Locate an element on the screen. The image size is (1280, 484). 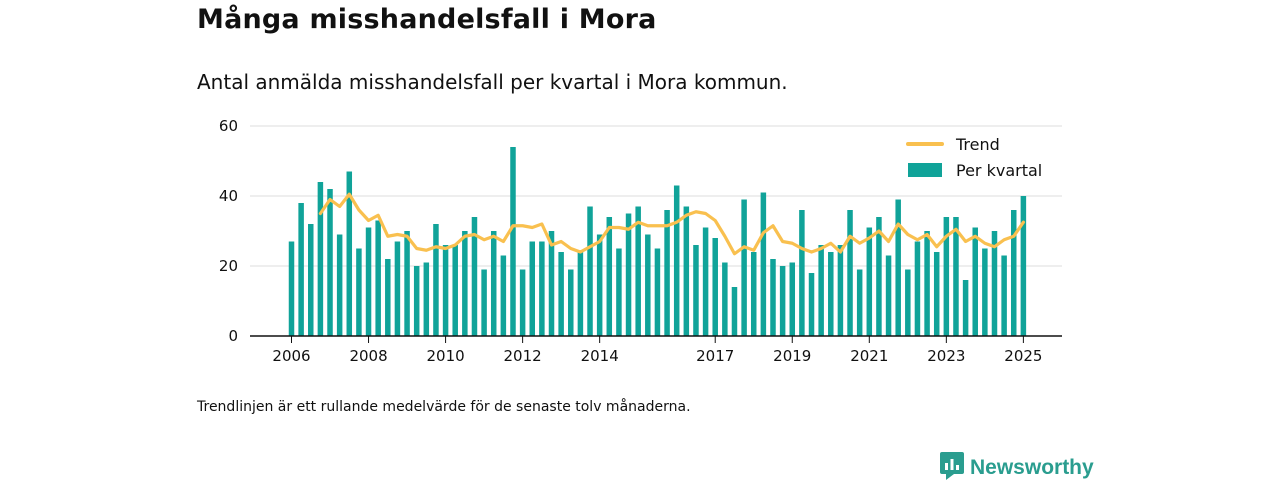
y-tick-label: 60 is located at coordinates (228, 126).